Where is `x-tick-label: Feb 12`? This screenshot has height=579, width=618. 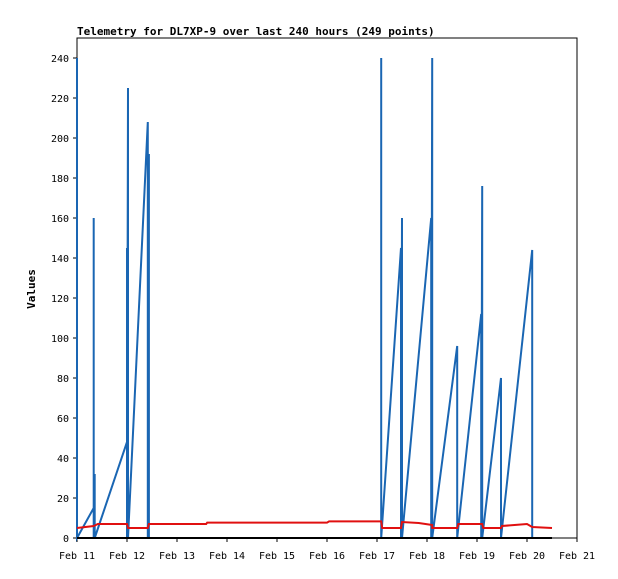 x-tick-label: Feb 12 is located at coordinates (127, 556).